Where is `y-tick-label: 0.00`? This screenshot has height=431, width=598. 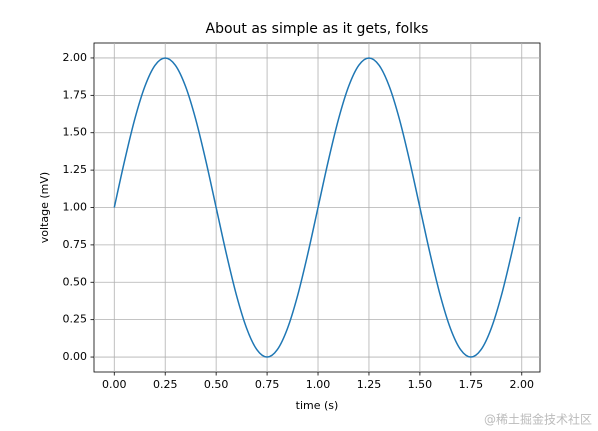
y-tick-label: 0.00 is located at coordinates (75, 356).